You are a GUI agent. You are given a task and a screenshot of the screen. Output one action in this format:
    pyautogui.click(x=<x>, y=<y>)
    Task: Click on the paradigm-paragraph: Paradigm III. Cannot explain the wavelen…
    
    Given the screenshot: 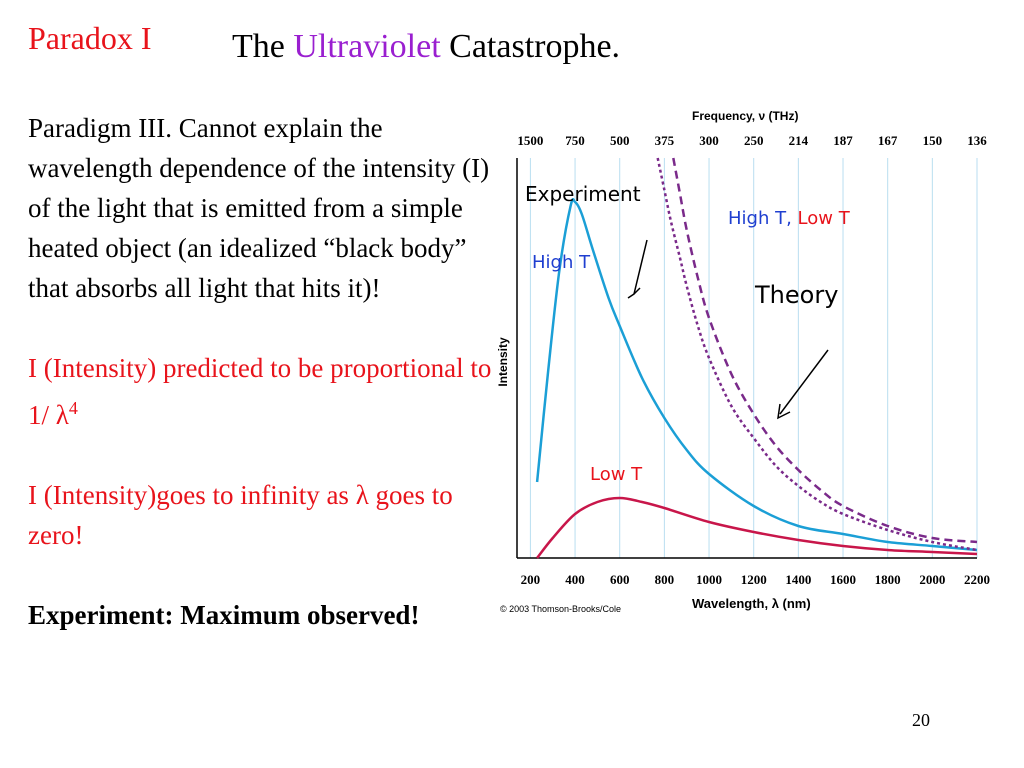 What is the action you would take?
    pyautogui.click(x=259, y=208)
    